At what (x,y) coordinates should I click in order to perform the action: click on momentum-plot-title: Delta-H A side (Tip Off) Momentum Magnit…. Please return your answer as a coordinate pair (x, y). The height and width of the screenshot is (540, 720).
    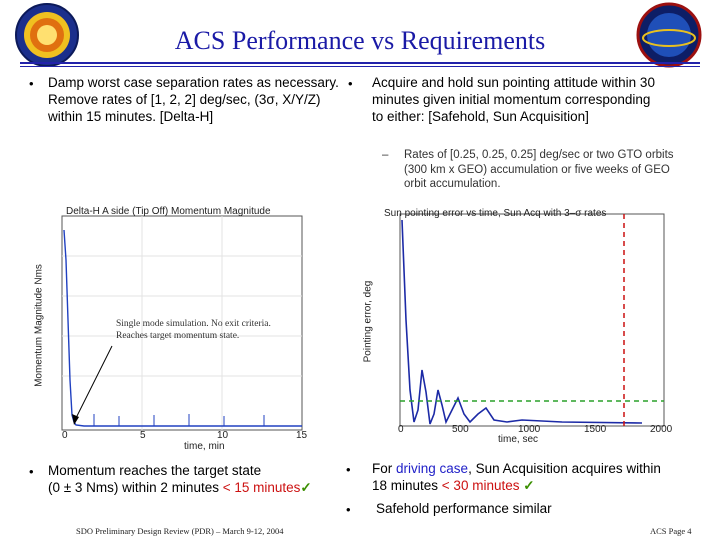
    Looking at the image, I should click on (168, 211).